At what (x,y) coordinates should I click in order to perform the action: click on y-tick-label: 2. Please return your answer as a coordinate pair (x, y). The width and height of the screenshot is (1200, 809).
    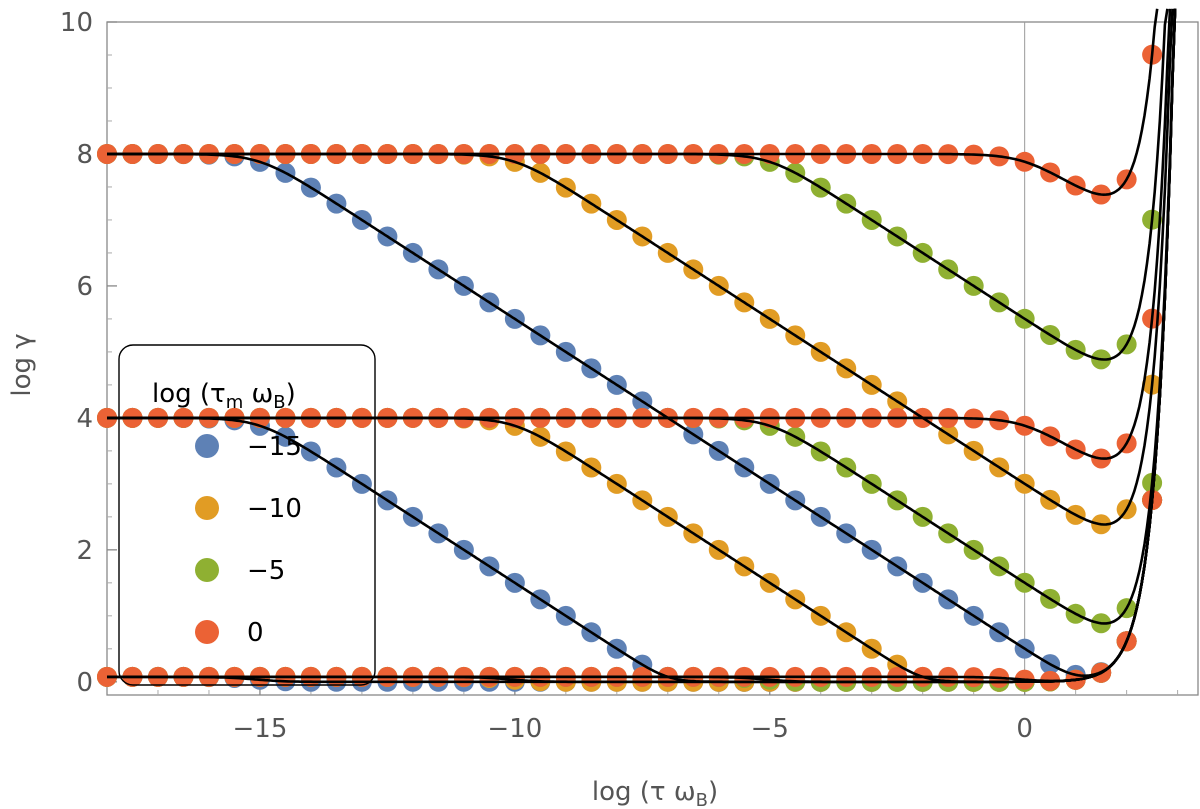
    Looking at the image, I should click on (84, 551).